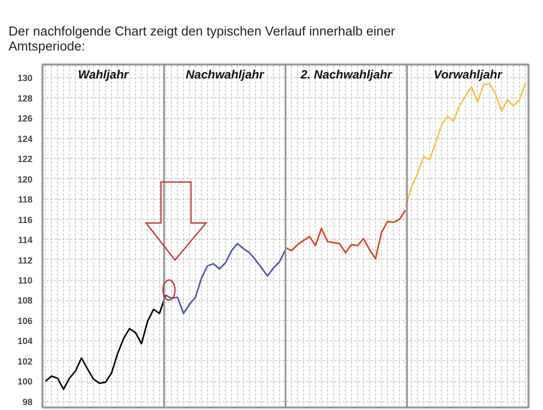 The height and width of the screenshot is (410, 543). What do you see at coordinates (25, 179) in the screenshot?
I see `y-tick-label: 120` at bounding box center [25, 179].